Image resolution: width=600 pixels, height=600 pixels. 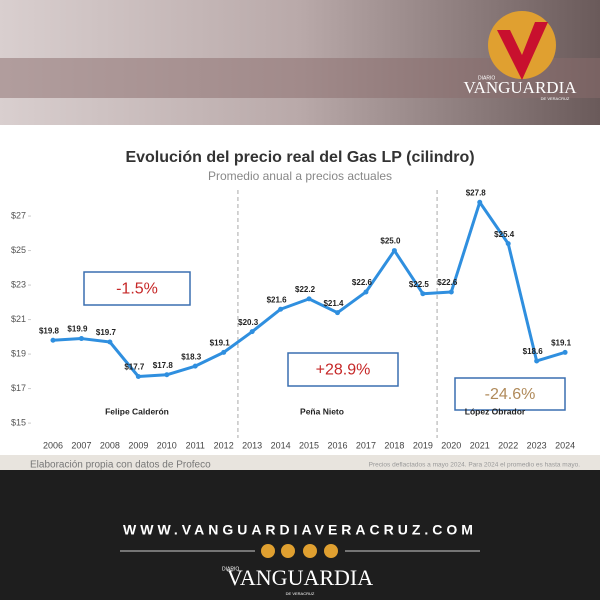 What do you see at coordinates (300, 176) in the screenshot?
I see `chart-subtitle: Promedio anual a precios actuales` at bounding box center [300, 176].